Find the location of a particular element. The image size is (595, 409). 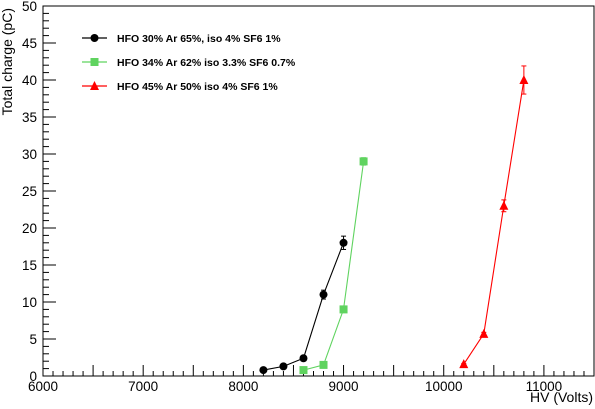

y-tick-label: 30 is located at coordinates (29, 154).